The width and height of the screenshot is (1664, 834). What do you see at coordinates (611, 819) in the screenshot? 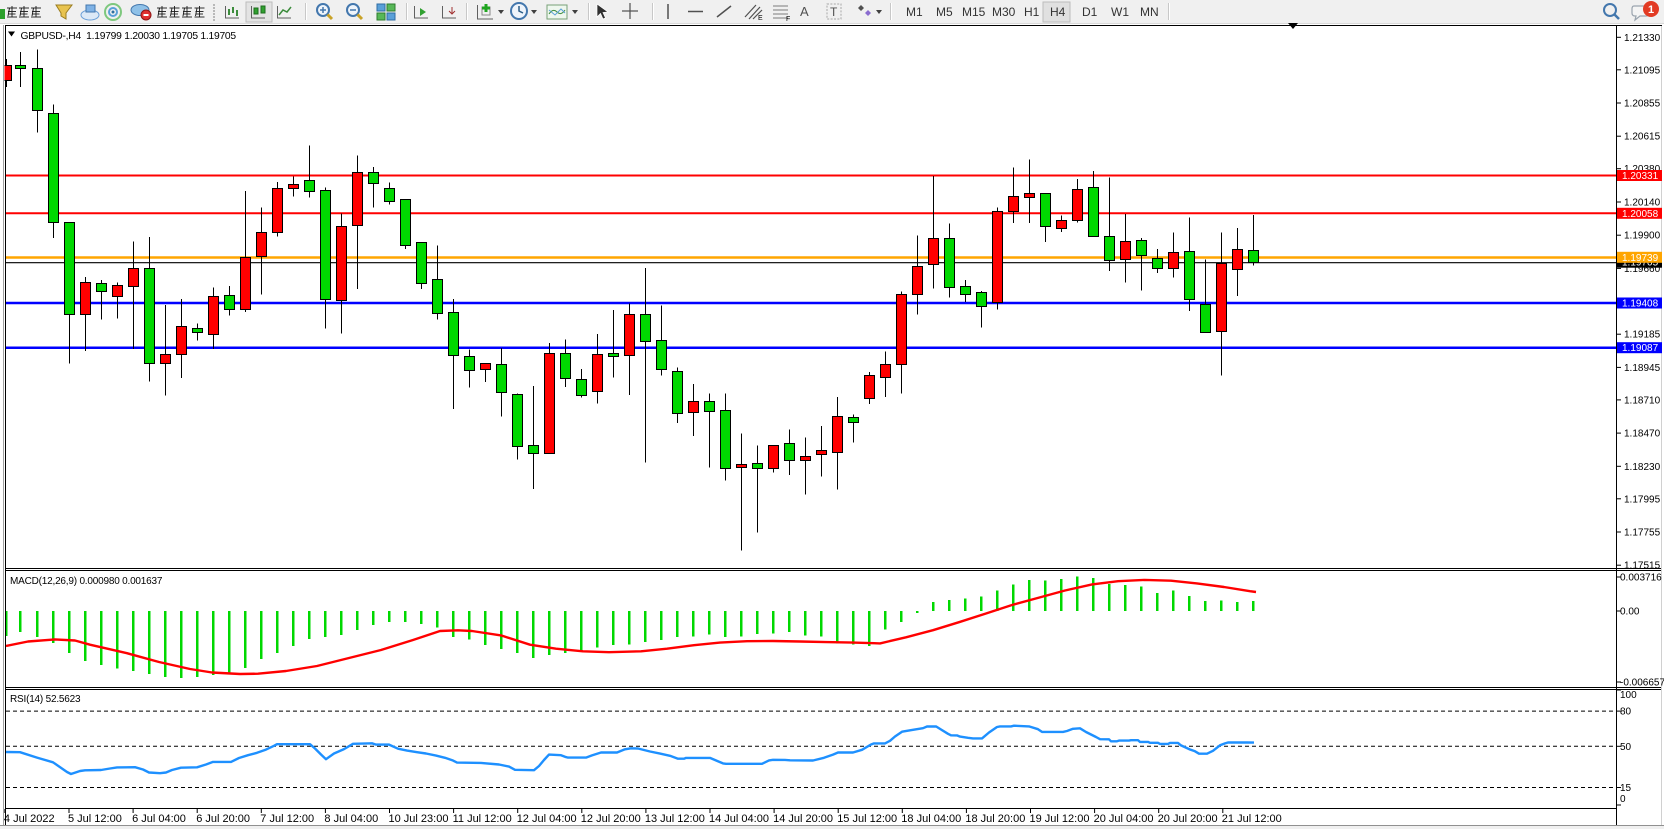
I see `svg-text: 12 Jul 20:00` at bounding box center [611, 819].